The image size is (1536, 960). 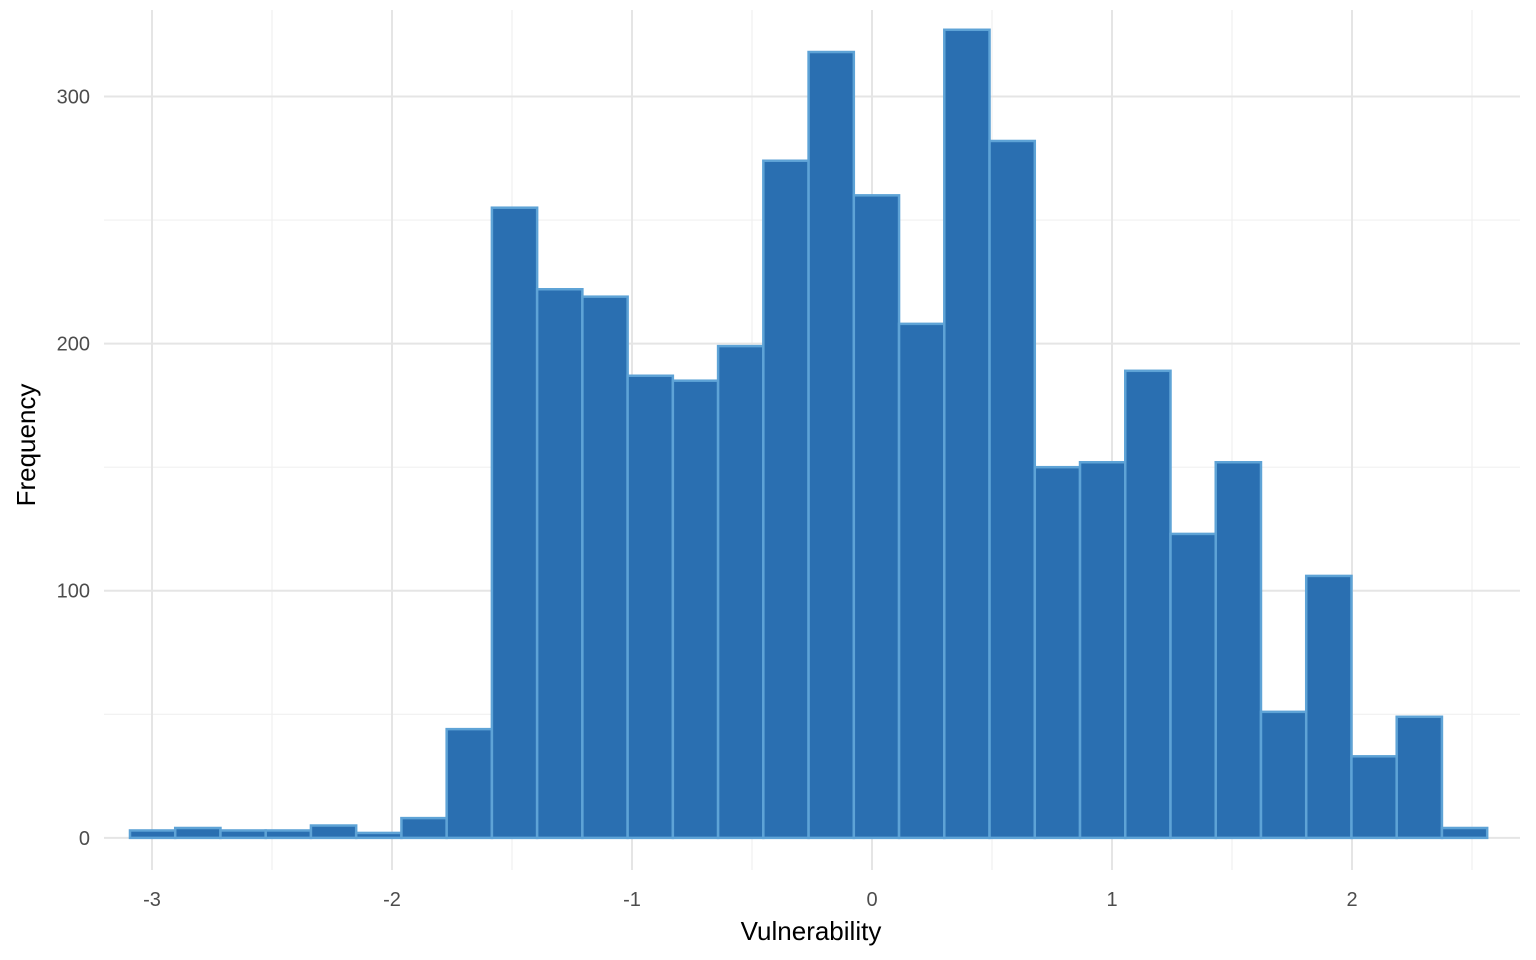 I want to click on x-tick-label: -2, so click(x=392, y=900).